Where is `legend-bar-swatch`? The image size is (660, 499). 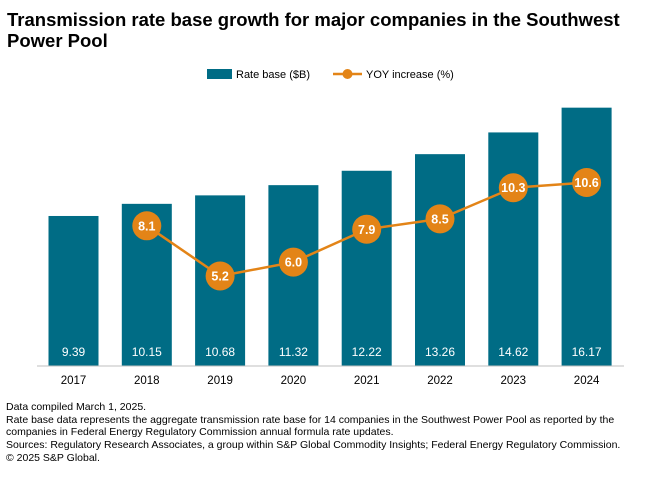 legend-bar-swatch is located at coordinates (219, 74).